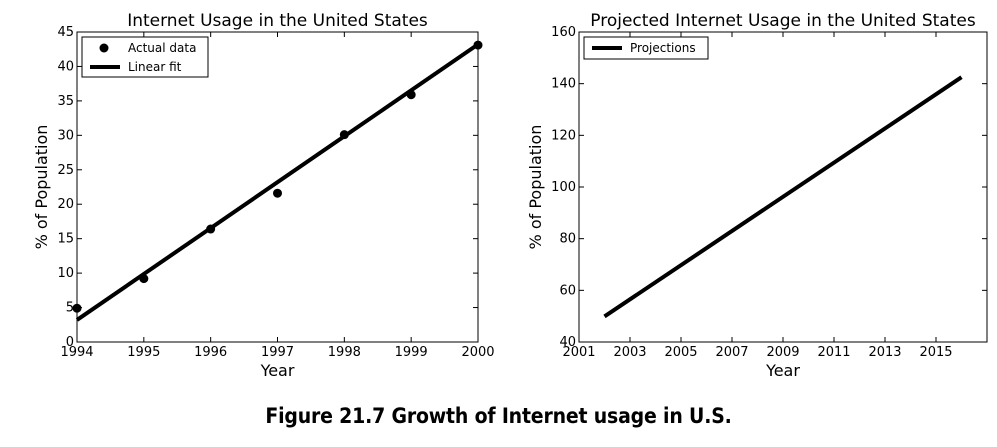 The width and height of the screenshot is (997, 447). I want to click on legend-label: Projections, so click(663, 48).